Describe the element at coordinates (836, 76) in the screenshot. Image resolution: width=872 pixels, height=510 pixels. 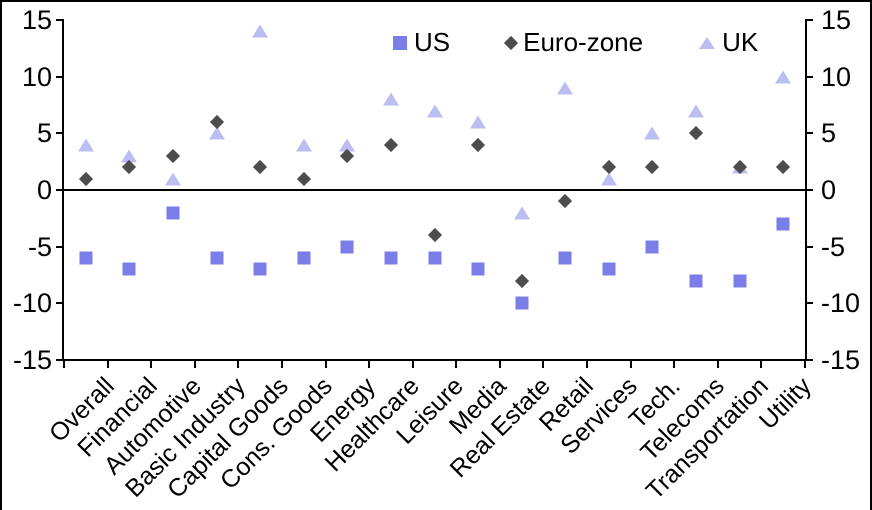
I see `y-axis-tick-label-right: 10` at that location.